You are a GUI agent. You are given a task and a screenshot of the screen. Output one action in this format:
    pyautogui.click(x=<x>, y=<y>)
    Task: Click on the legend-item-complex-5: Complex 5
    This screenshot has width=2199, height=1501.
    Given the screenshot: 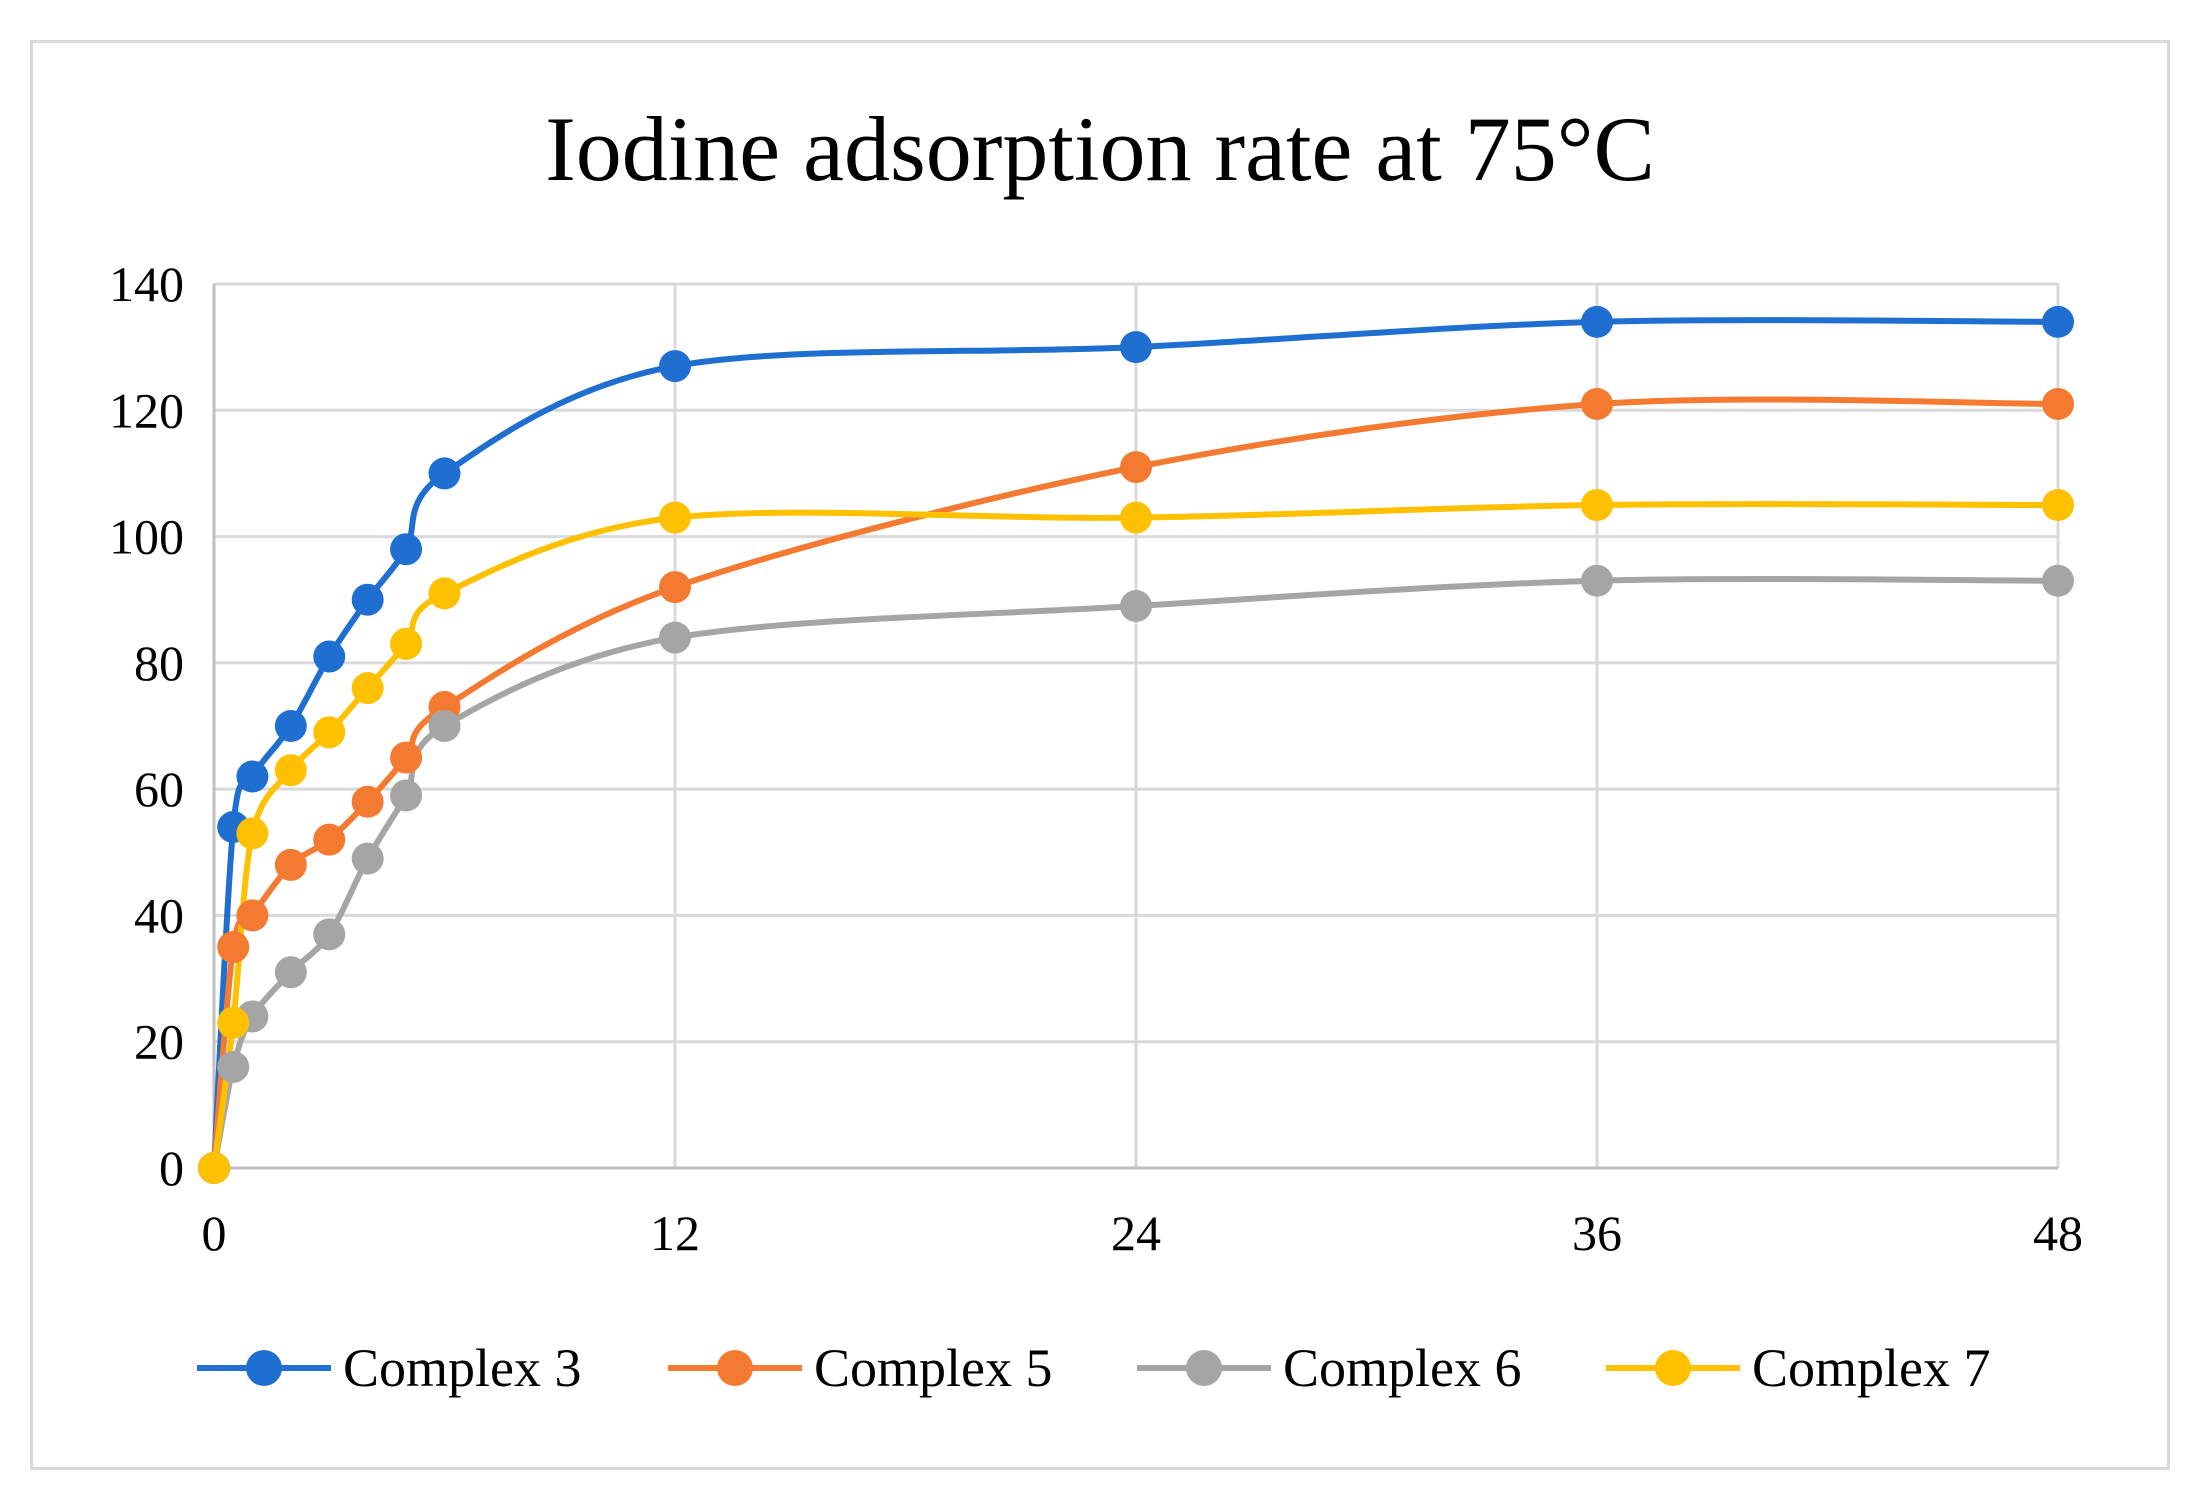 What is the action you would take?
    pyautogui.click(x=860, y=1368)
    